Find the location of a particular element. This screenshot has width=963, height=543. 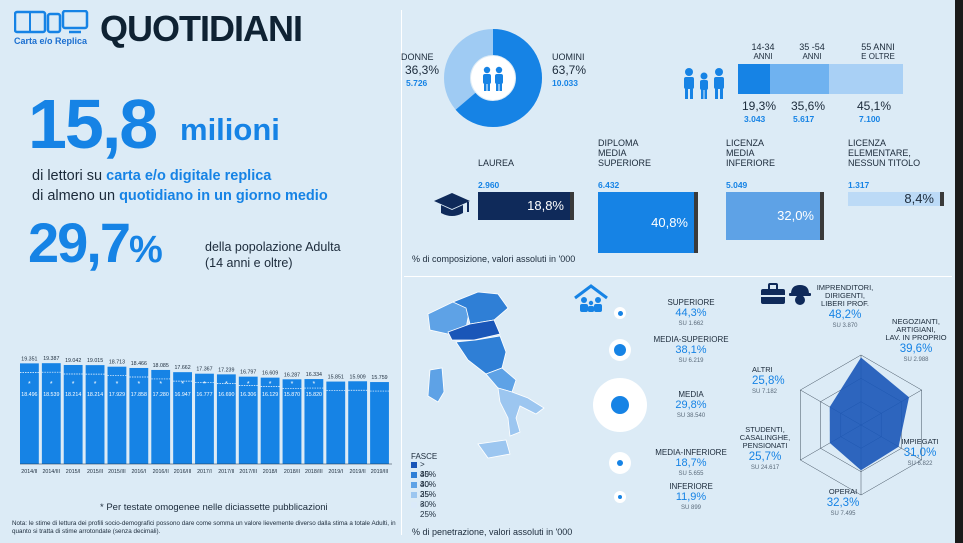

trend-inner-value: 16.306 is located at coordinates (248, 395).